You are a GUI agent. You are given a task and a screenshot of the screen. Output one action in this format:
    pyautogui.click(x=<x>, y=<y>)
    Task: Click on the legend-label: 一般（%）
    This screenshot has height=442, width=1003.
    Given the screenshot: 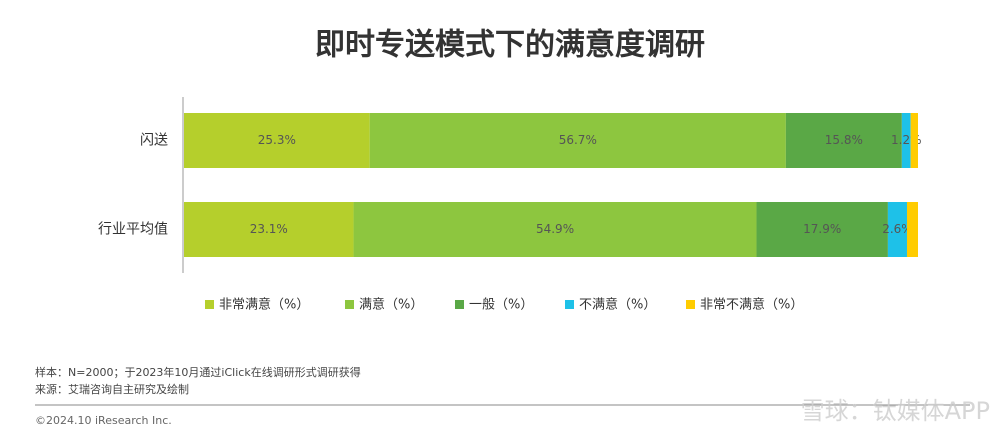 What is the action you would take?
    pyautogui.click(x=501, y=305)
    